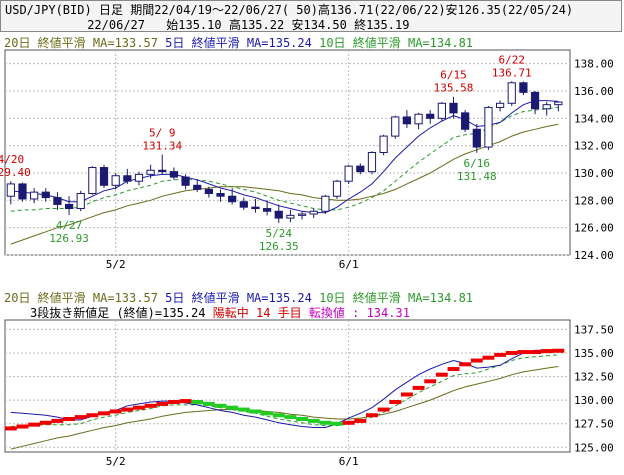  What do you see at coordinates (48, 10) in the screenshot?
I see `symbol: USD/JPY(BID)` at bounding box center [48, 10].